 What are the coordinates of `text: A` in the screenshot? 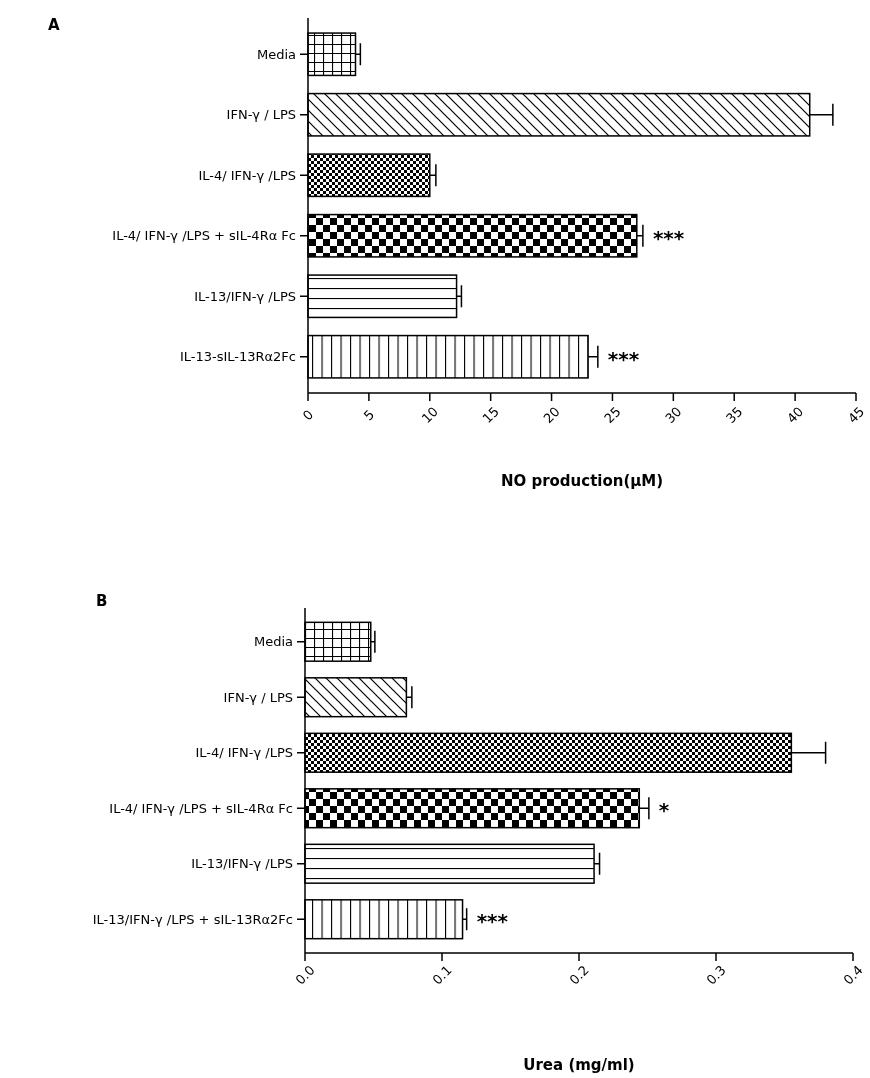 It's located at (54, 25).